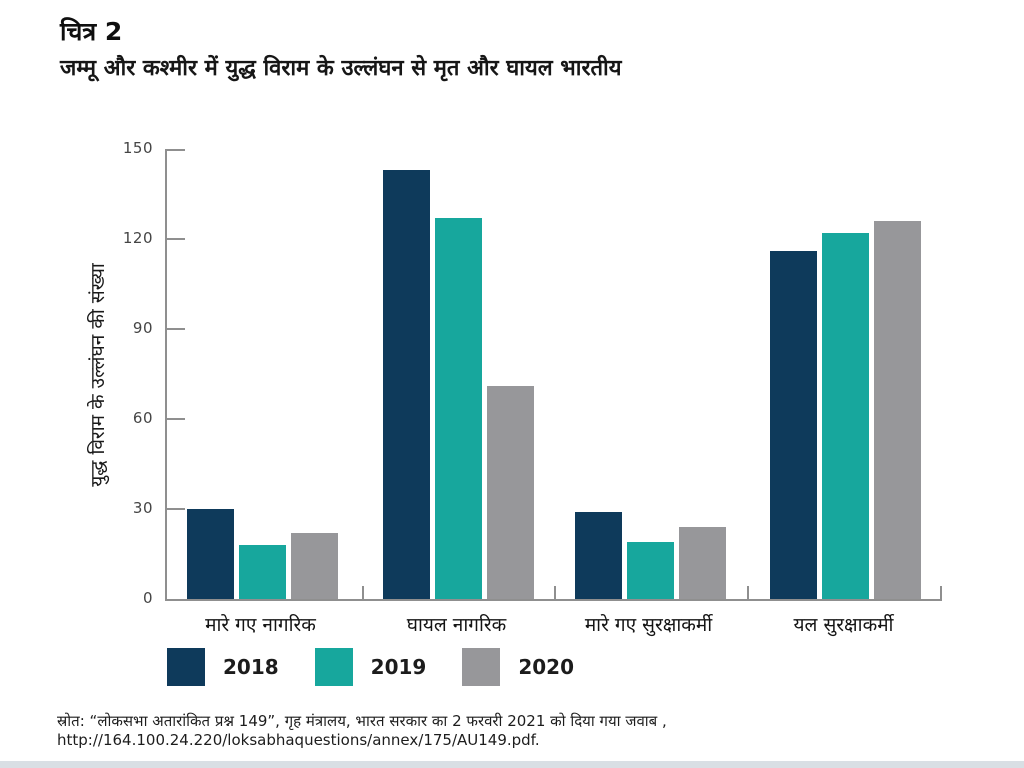 Image resolution: width=1024 pixels, height=768 pixels. I want to click on y-tick-label: 120, so click(137, 238).